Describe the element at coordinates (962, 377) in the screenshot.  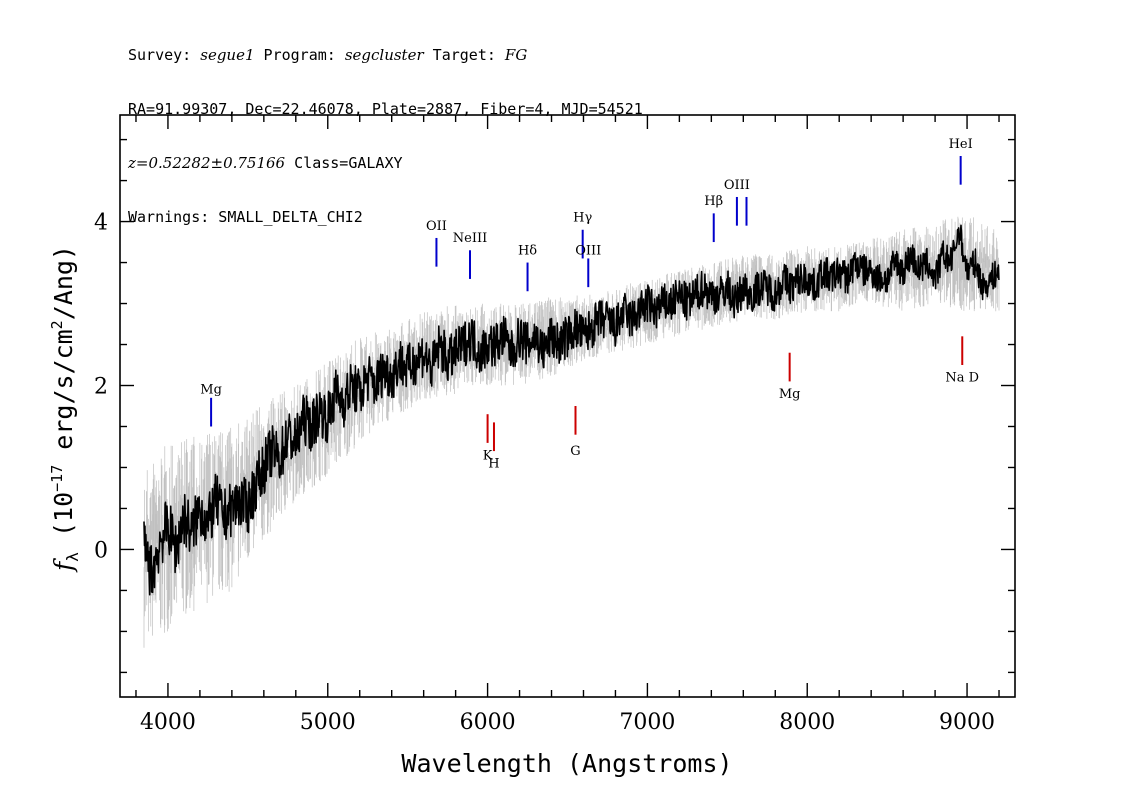
I see `absorption-line-label: Na D` at that location.